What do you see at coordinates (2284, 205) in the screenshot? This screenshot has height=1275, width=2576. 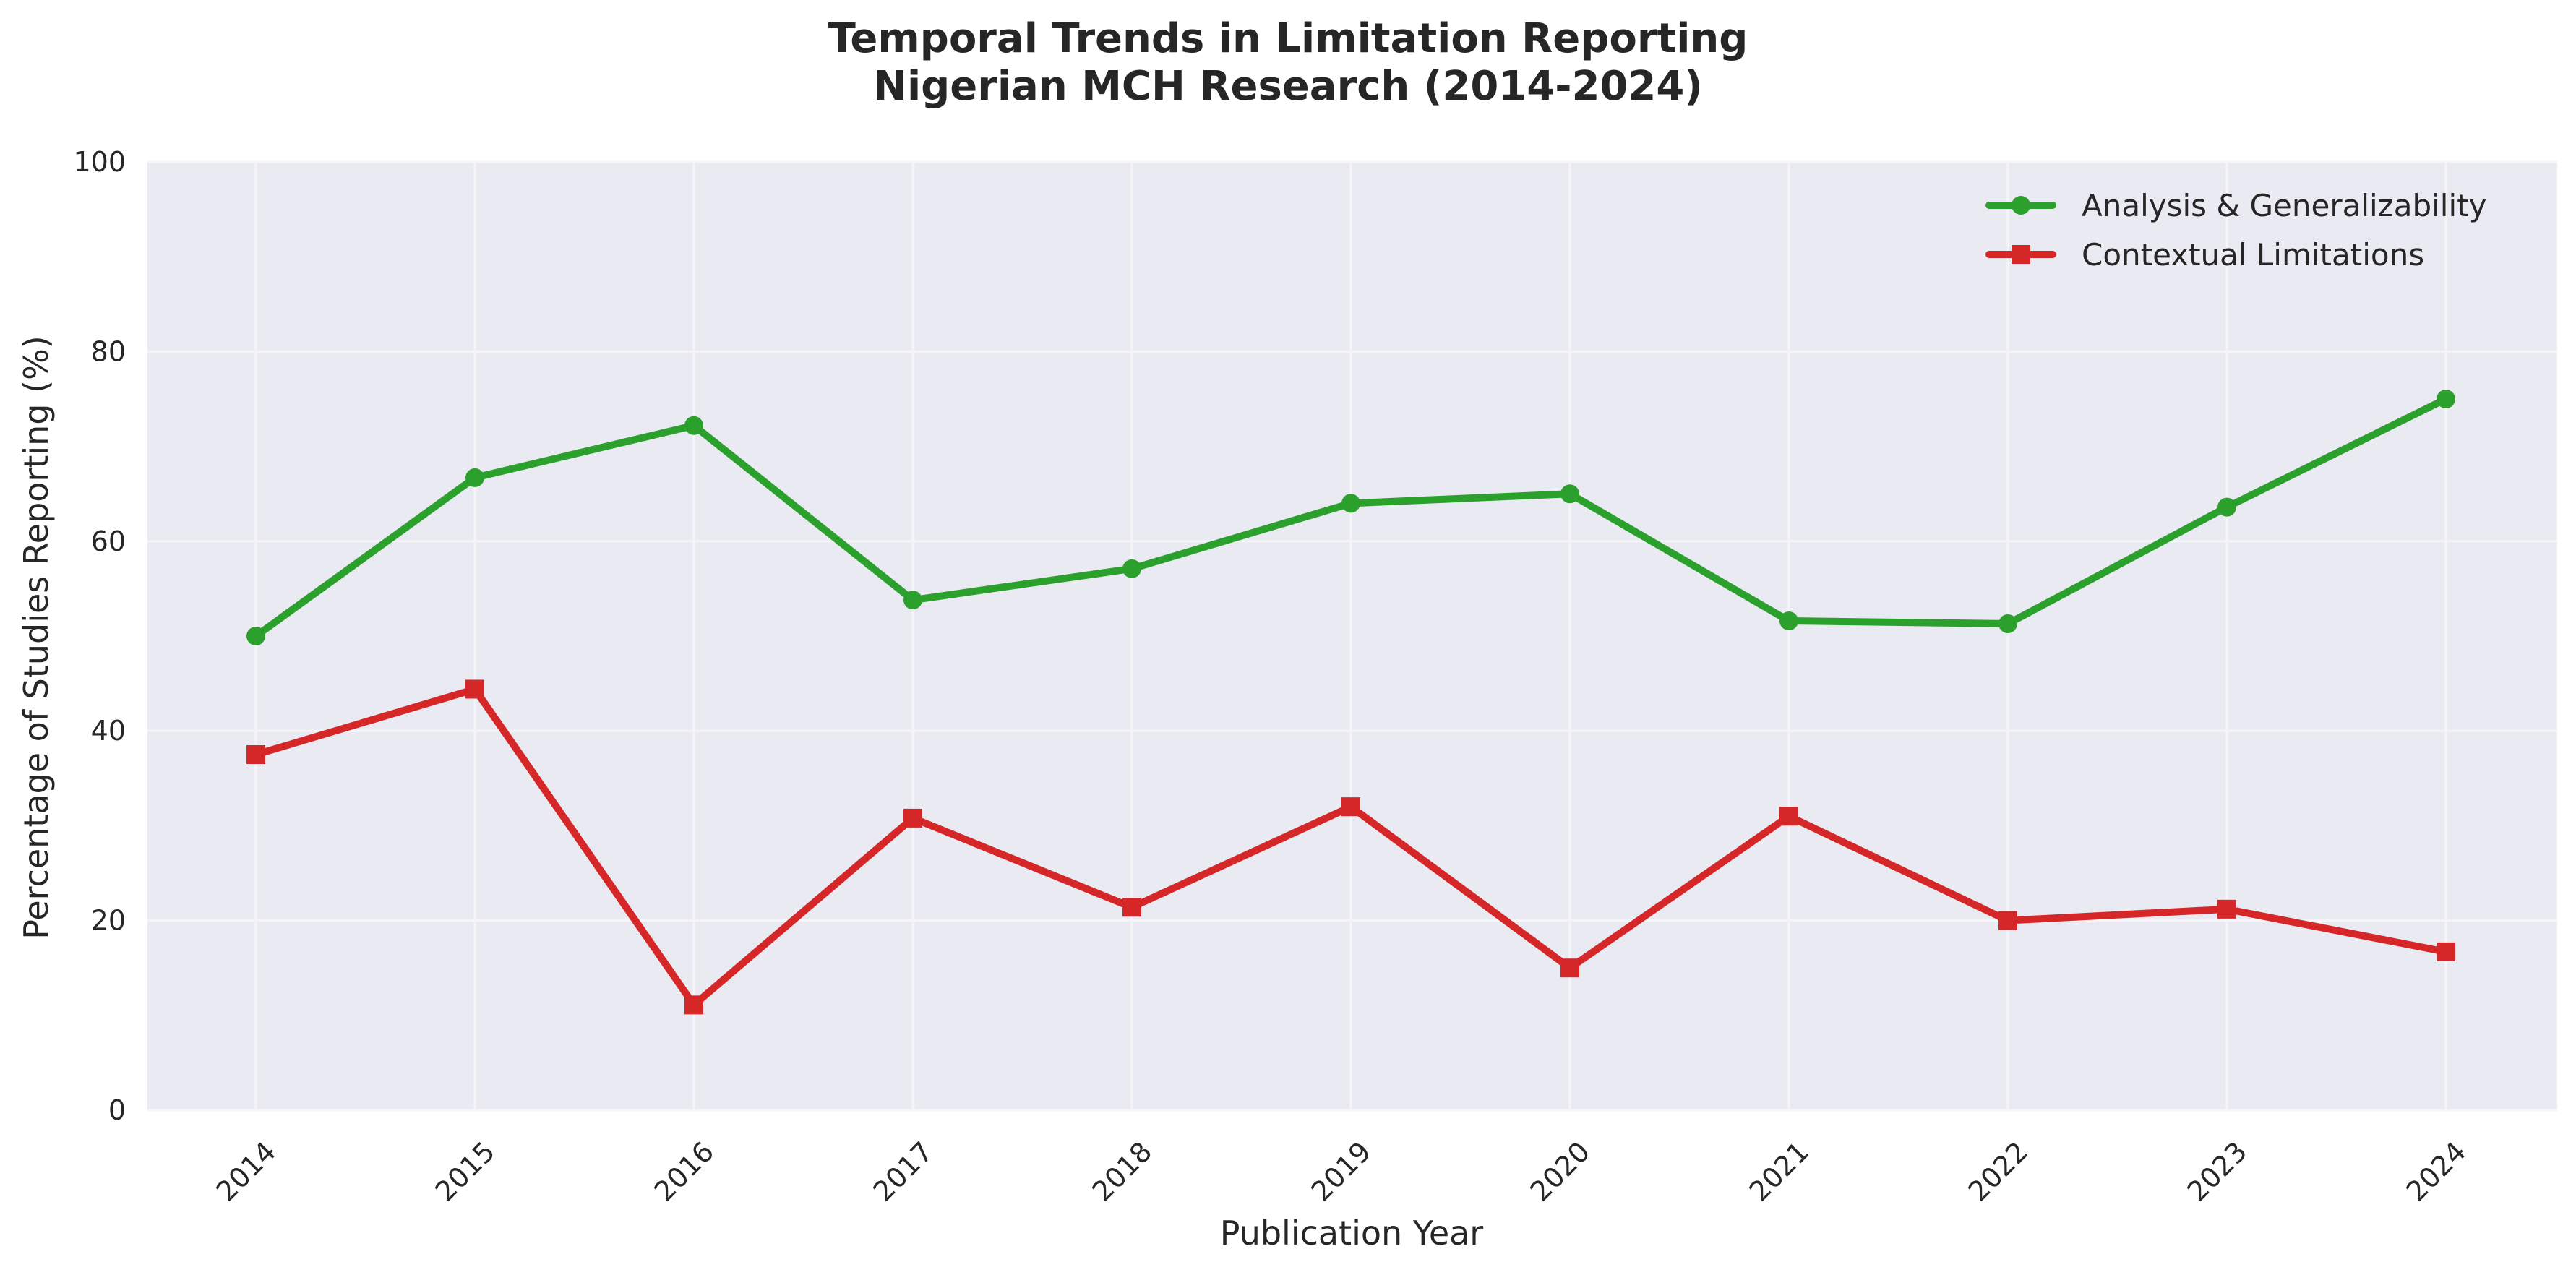 I see `legend-label: Analysis & Generalizability` at bounding box center [2284, 205].